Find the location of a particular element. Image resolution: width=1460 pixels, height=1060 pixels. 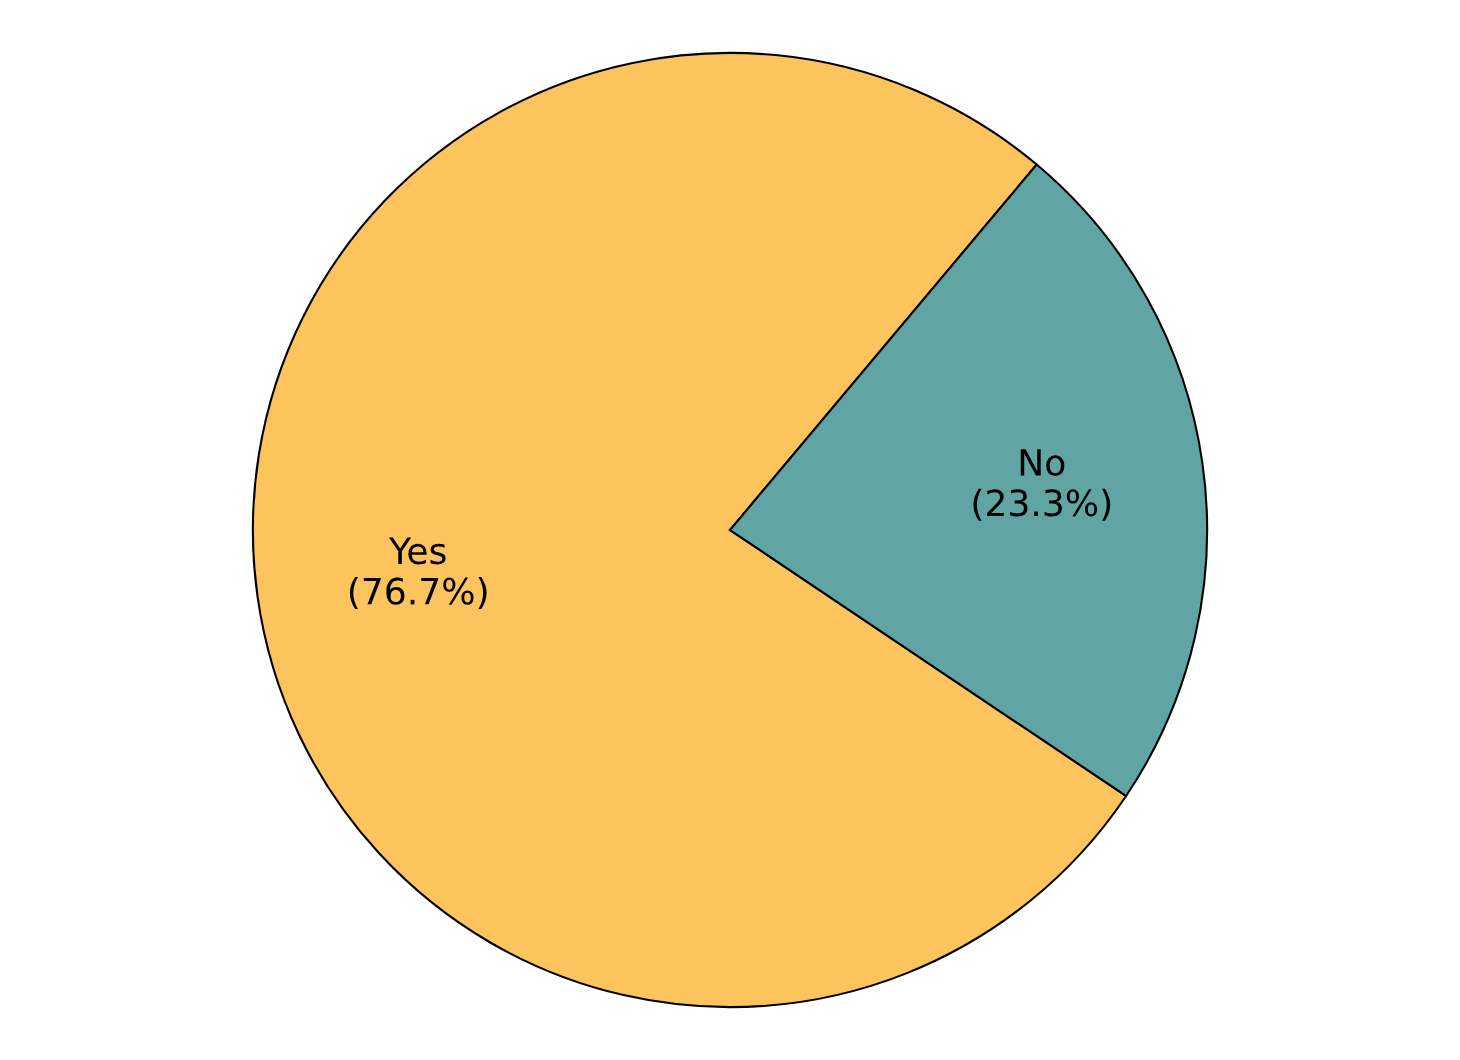

data-label: (23.3%) is located at coordinates (1042, 504).